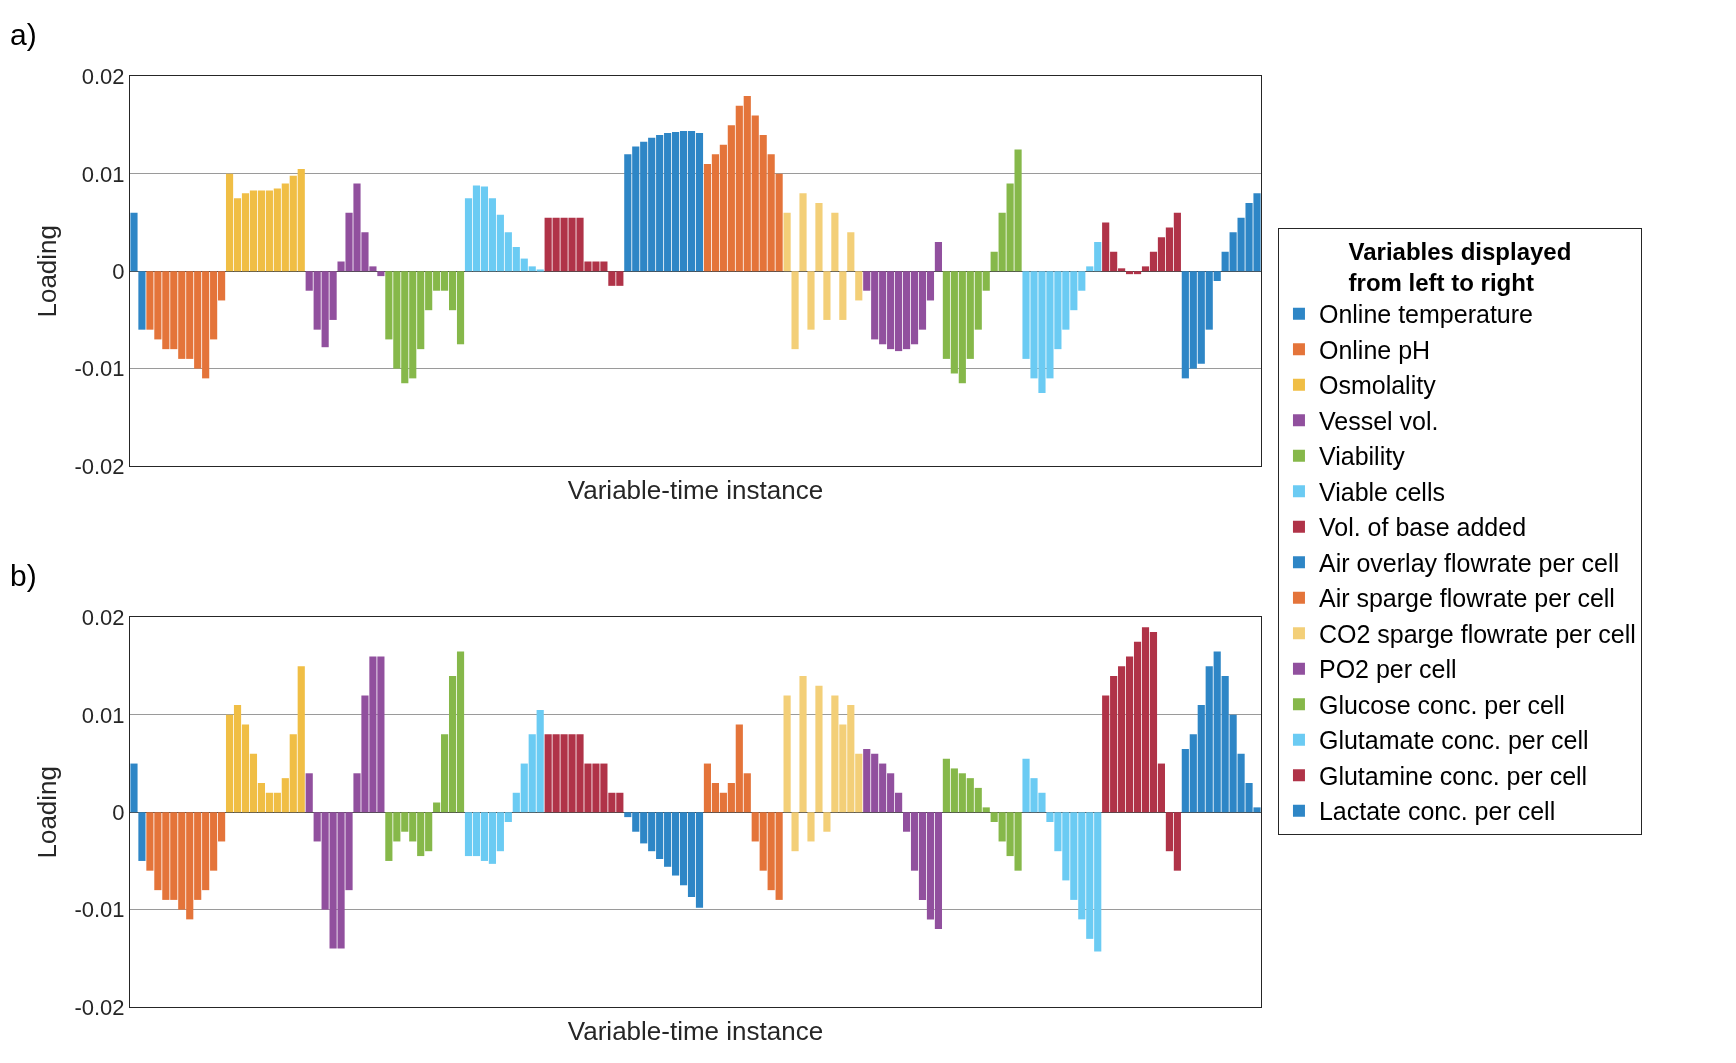 The height and width of the screenshot is (1063, 1736). I want to click on legend-label: Glutamate conc. per cell, so click(1453, 740).